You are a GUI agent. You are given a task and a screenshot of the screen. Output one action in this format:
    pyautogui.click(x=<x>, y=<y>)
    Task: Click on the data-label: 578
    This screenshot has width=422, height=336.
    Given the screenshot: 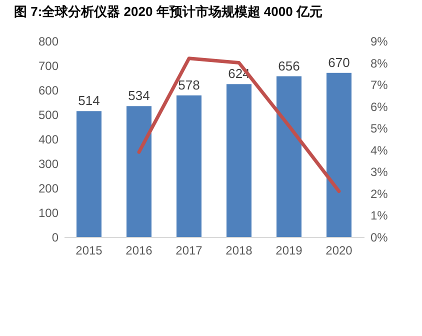 What is the action you would take?
    pyautogui.click(x=189, y=84)
    